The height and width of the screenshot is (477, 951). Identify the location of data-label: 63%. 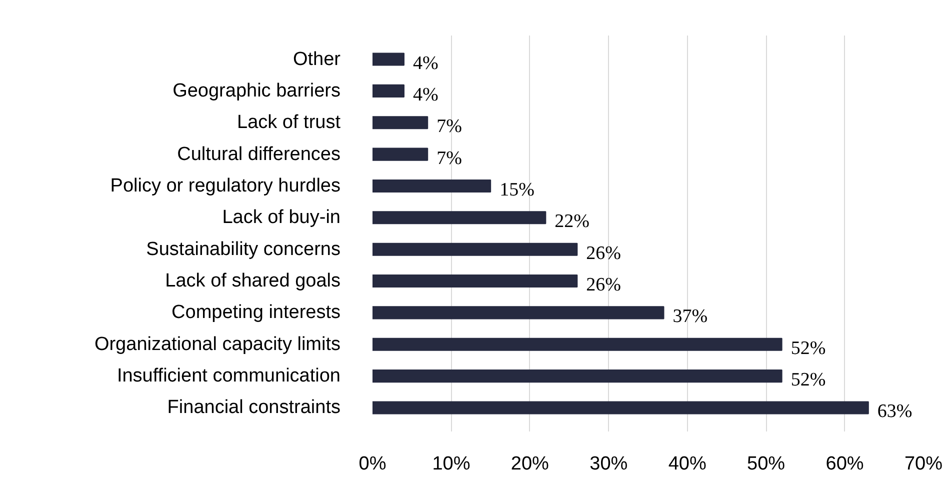
(894, 411).